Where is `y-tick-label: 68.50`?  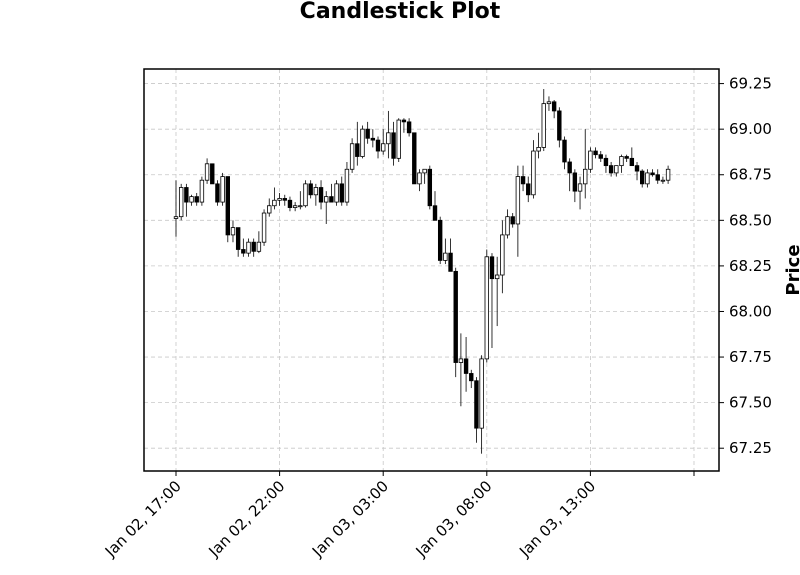 y-tick-label: 68.50 is located at coordinates (750, 220).